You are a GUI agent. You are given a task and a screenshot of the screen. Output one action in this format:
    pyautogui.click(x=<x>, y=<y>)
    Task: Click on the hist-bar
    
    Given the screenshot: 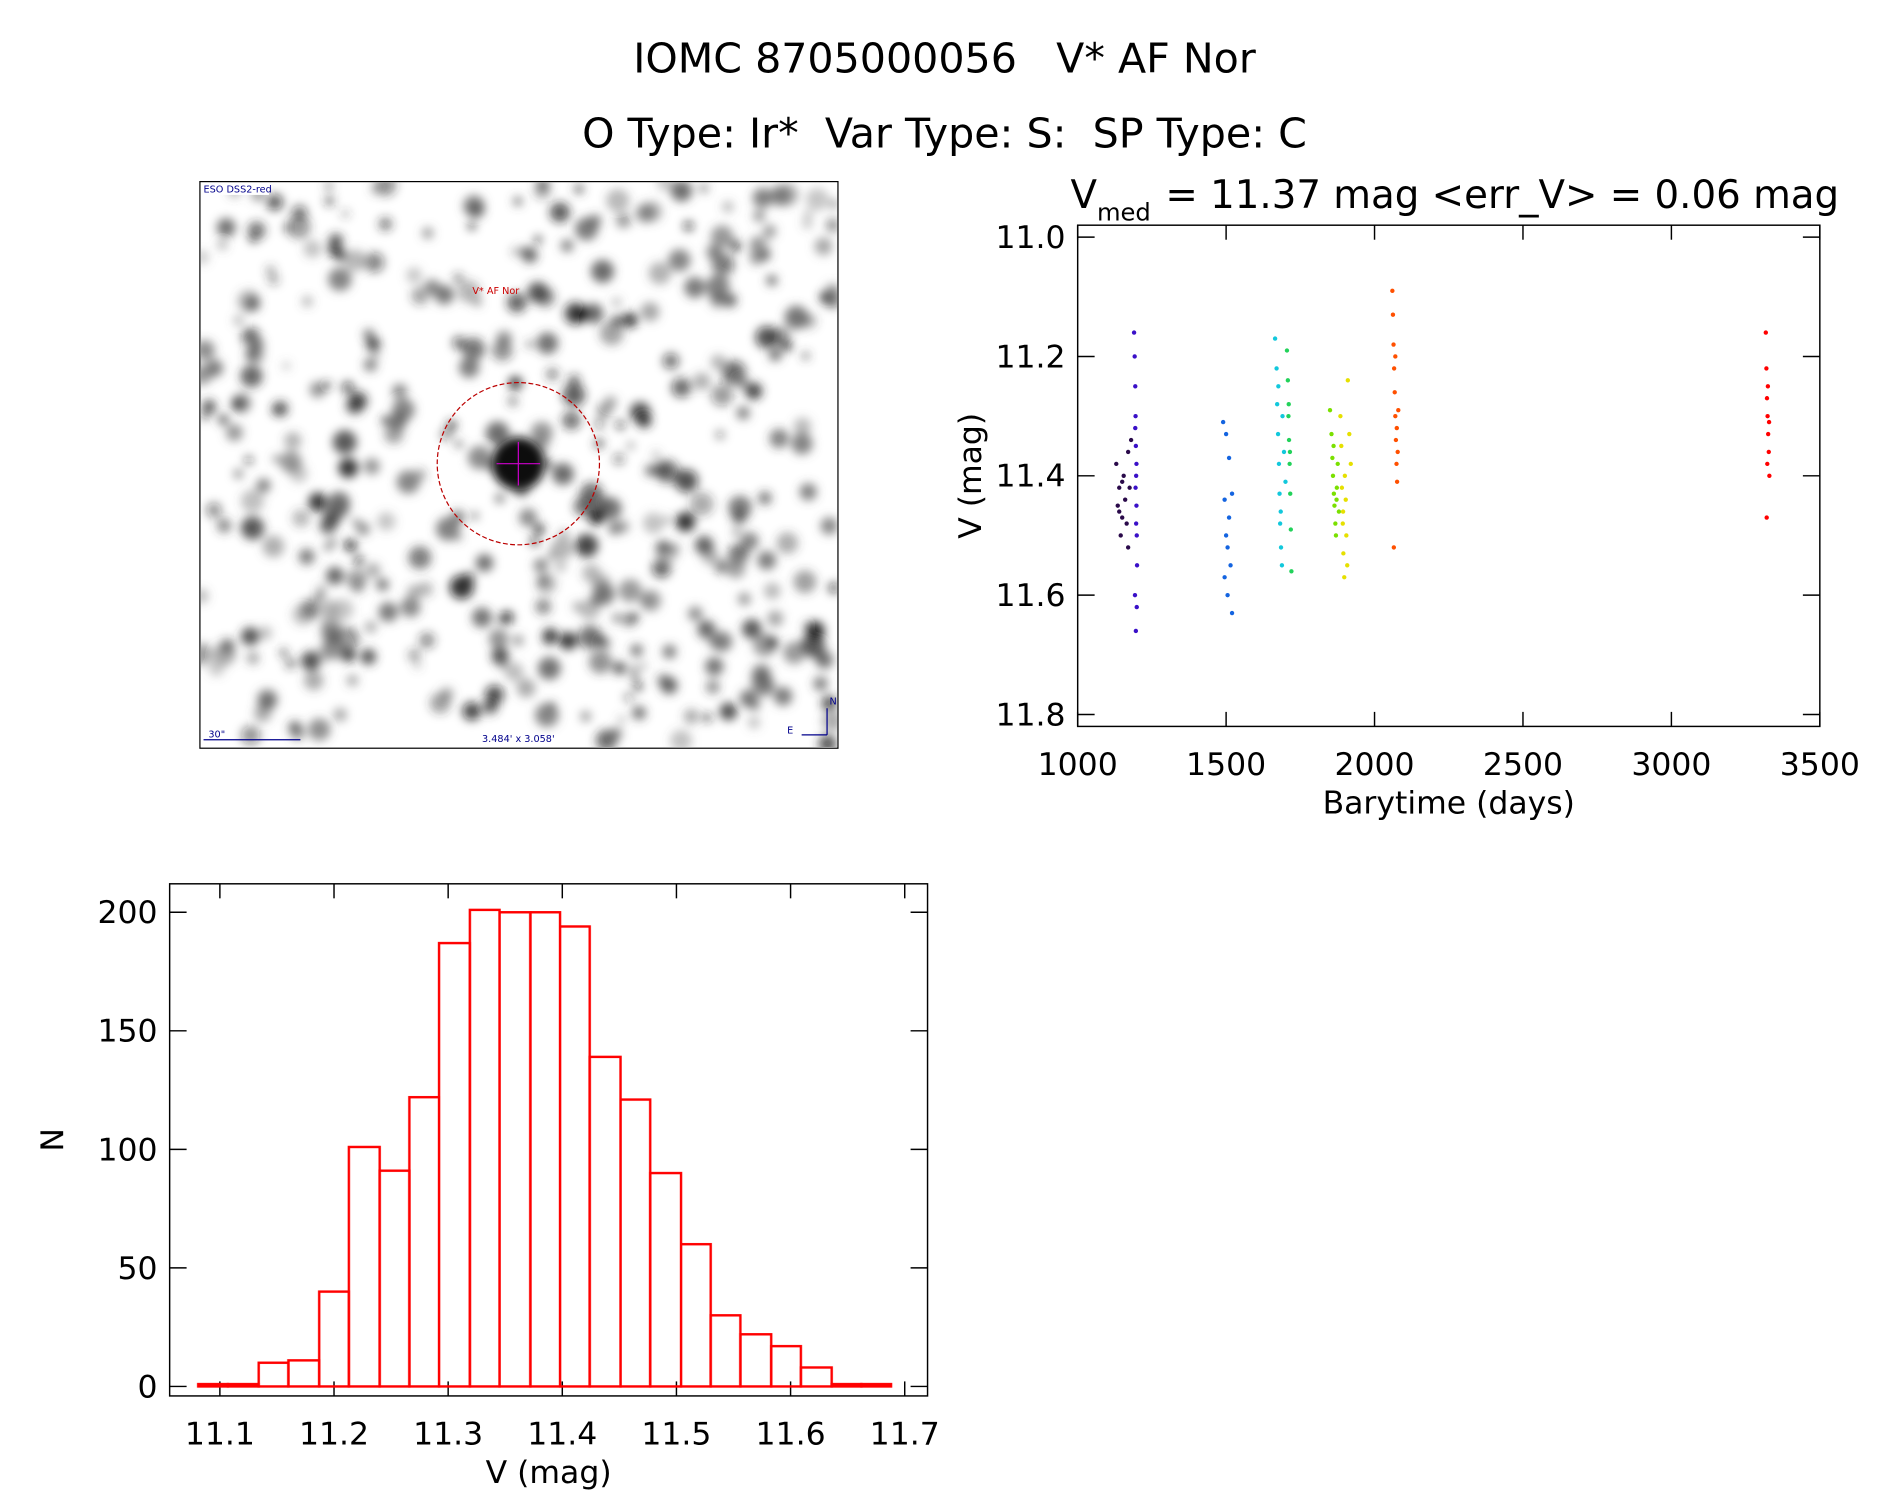 What is the action you would take?
    pyautogui.click(x=816, y=1377)
    